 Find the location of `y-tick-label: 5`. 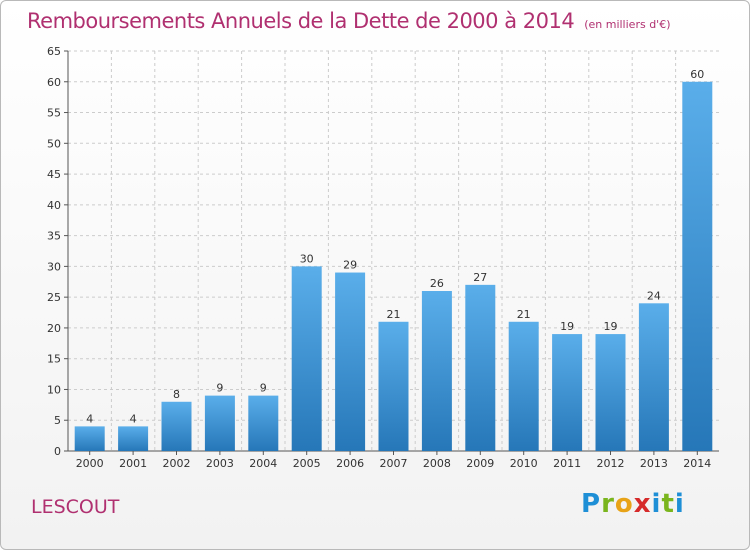

y-tick-label: 5 is located at coordinates (57, 420).